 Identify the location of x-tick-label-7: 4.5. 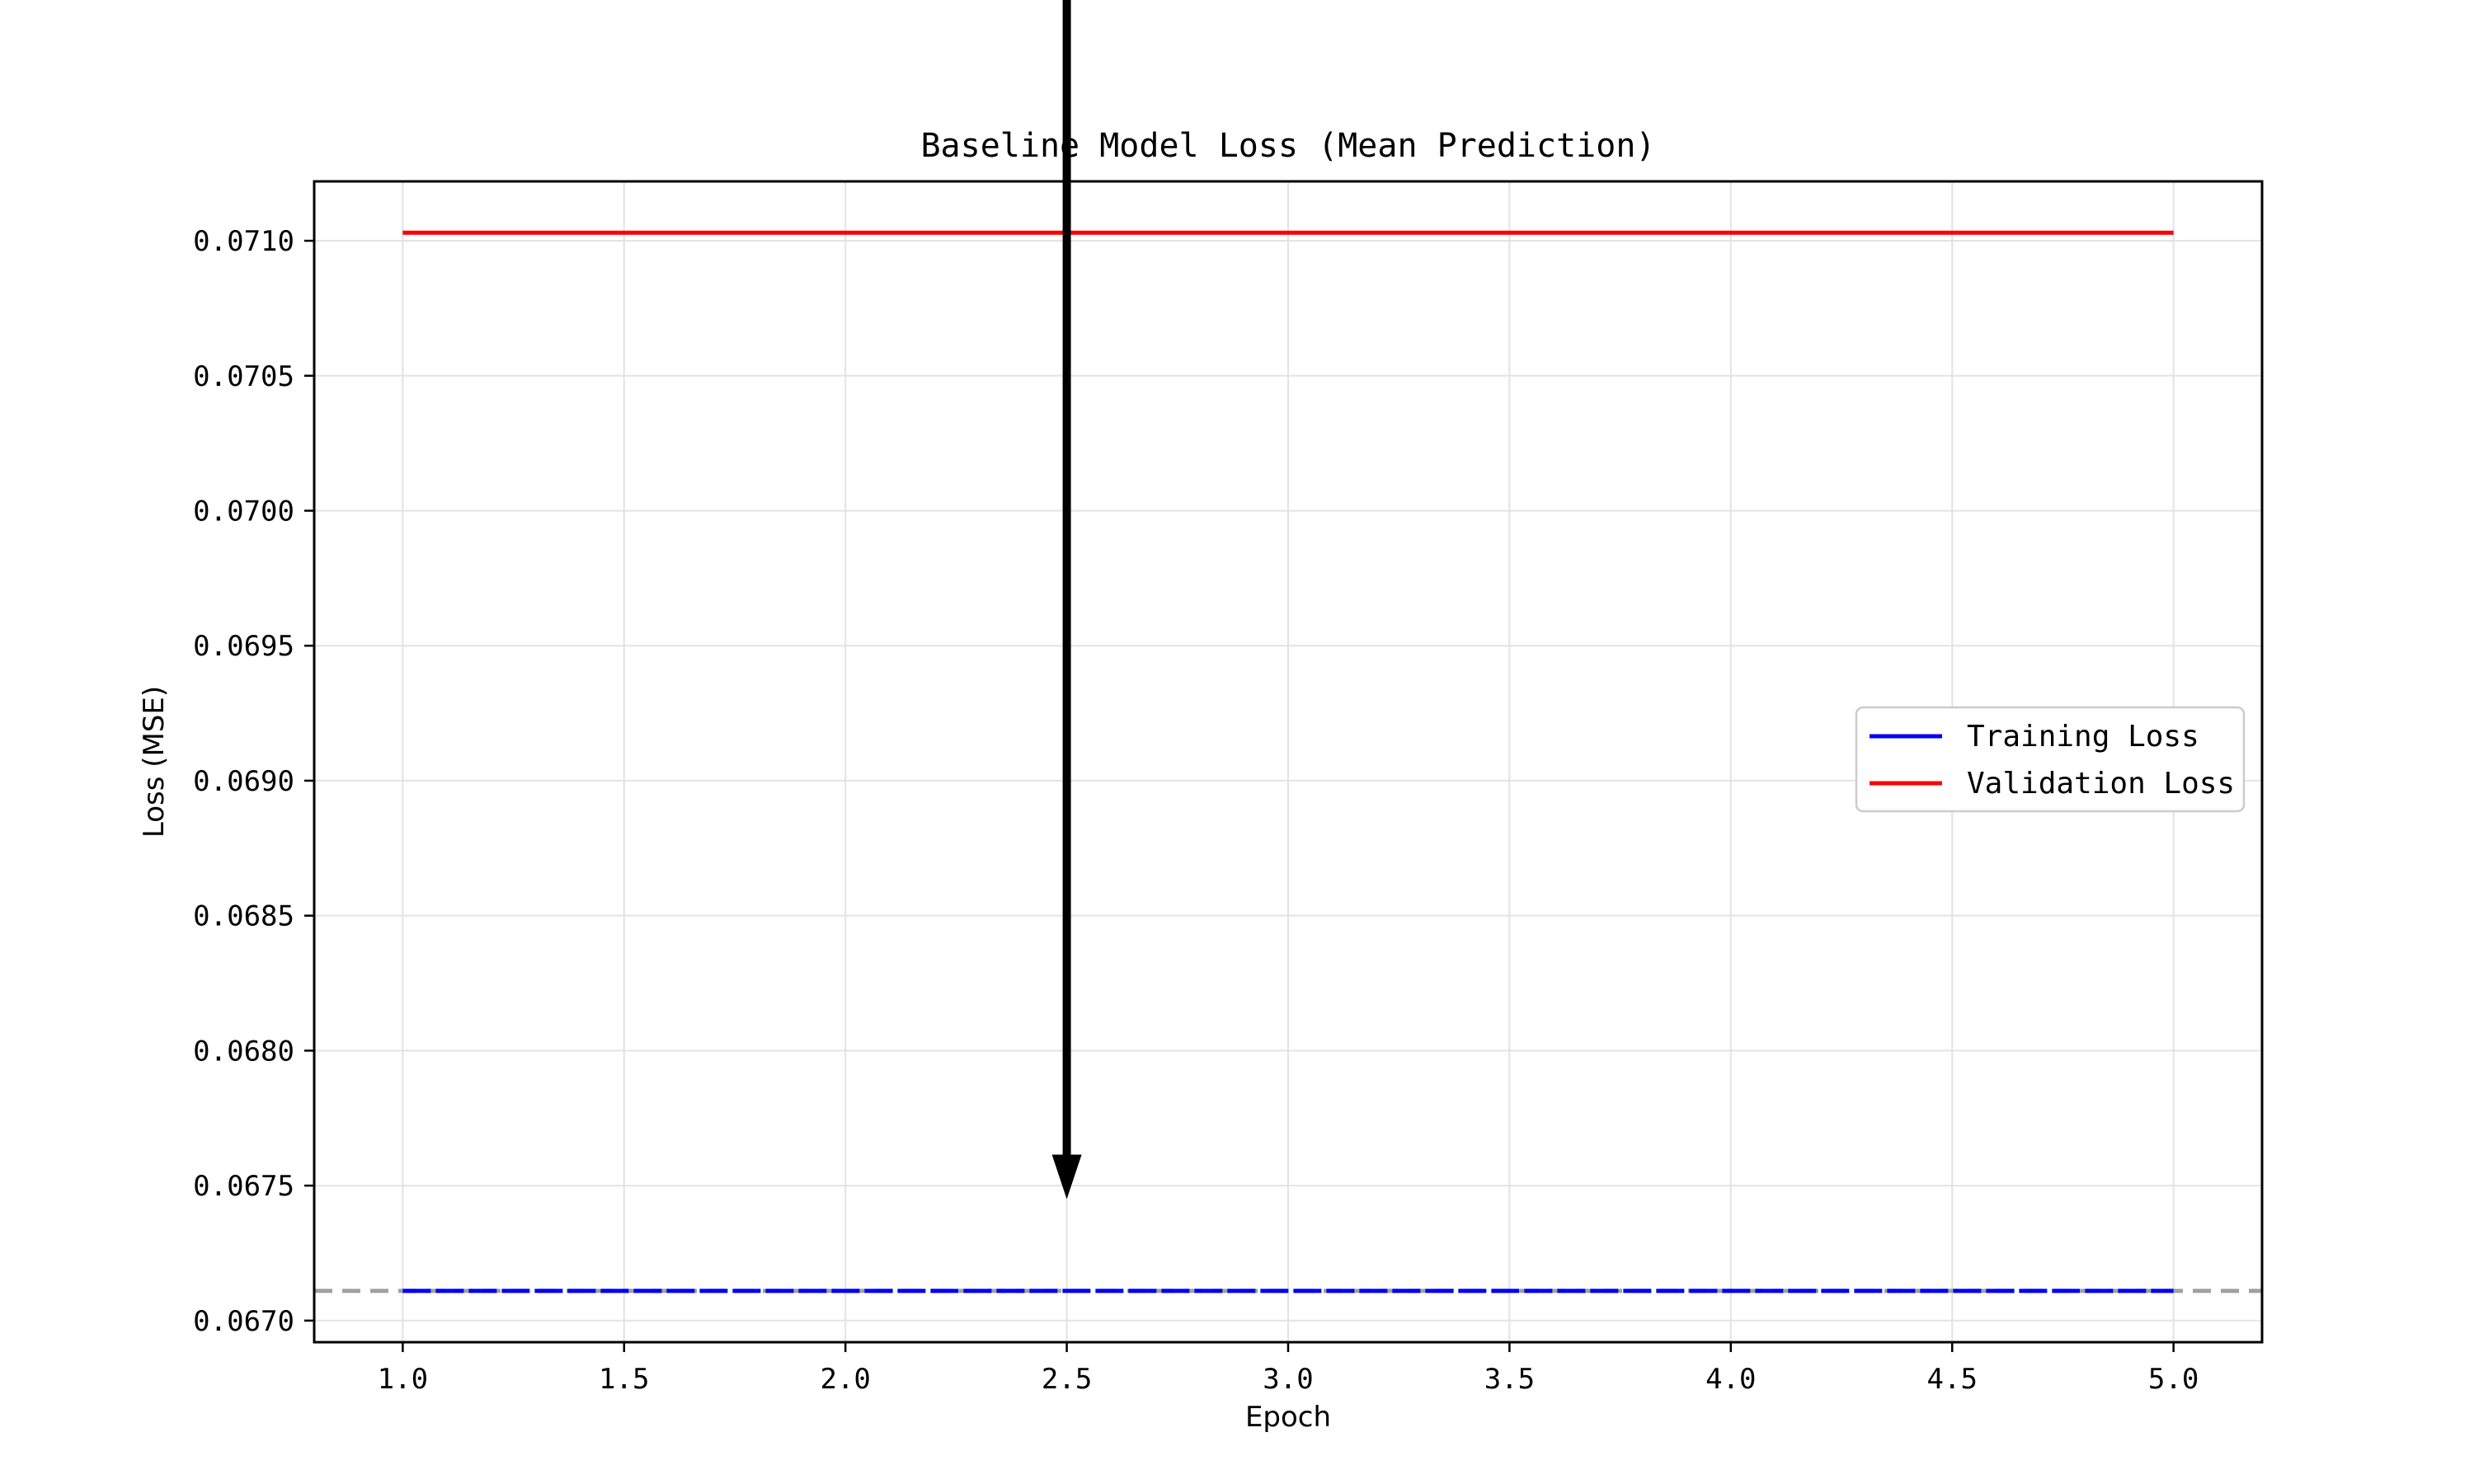
(1952, 1379).